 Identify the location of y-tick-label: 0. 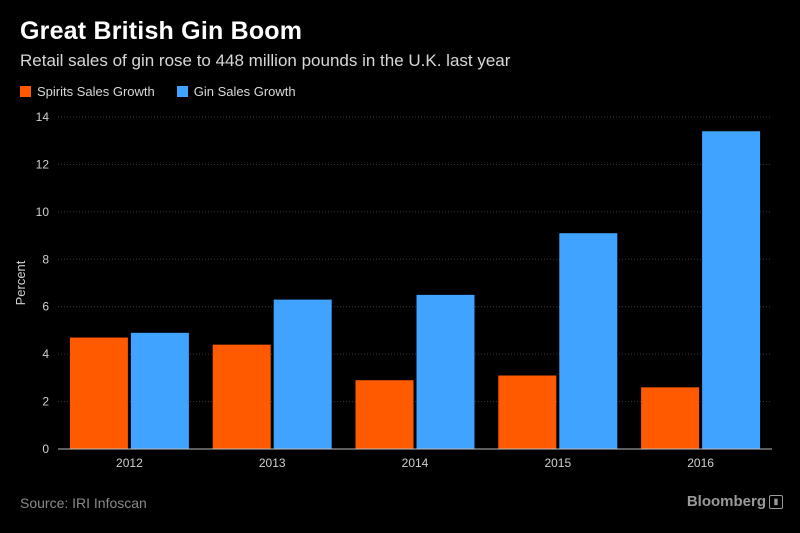
(45, 449).